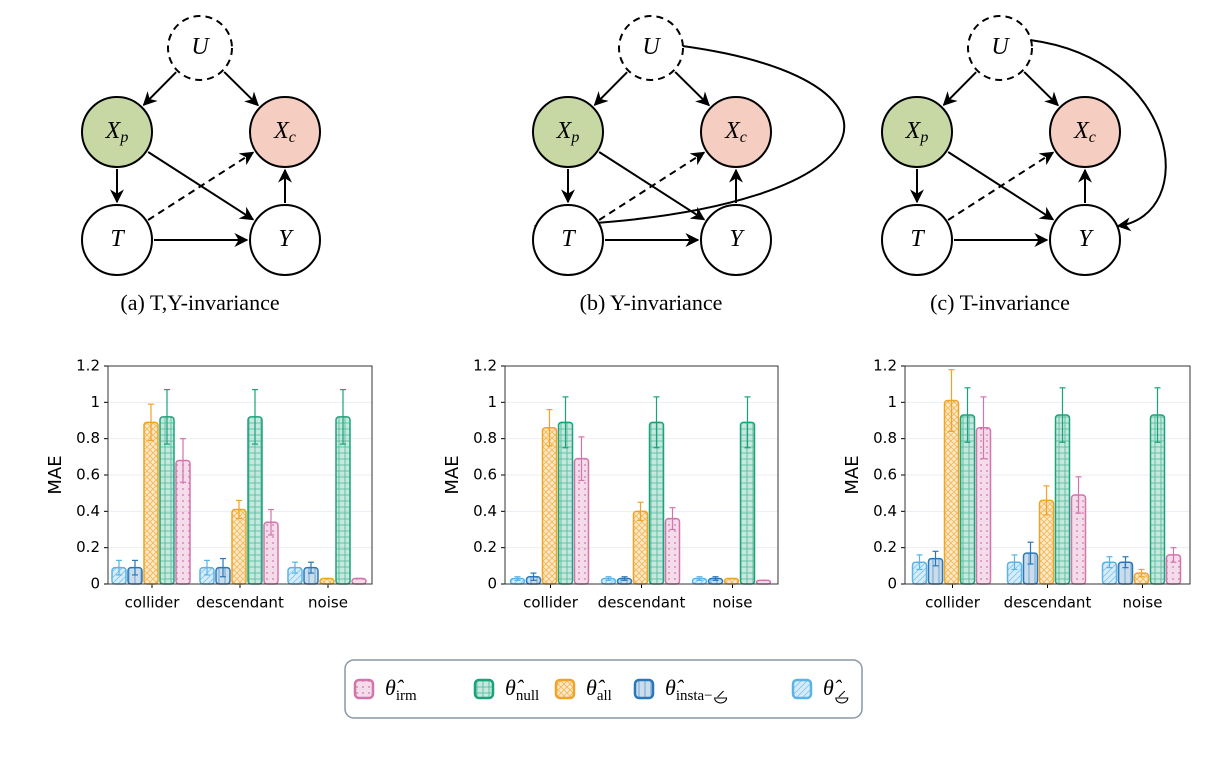 The height and width of the screenshot is (769, 1212). Describe the element at coordinates (406, 696) in the screenshot. I see `legend-sub: irm` at that location.